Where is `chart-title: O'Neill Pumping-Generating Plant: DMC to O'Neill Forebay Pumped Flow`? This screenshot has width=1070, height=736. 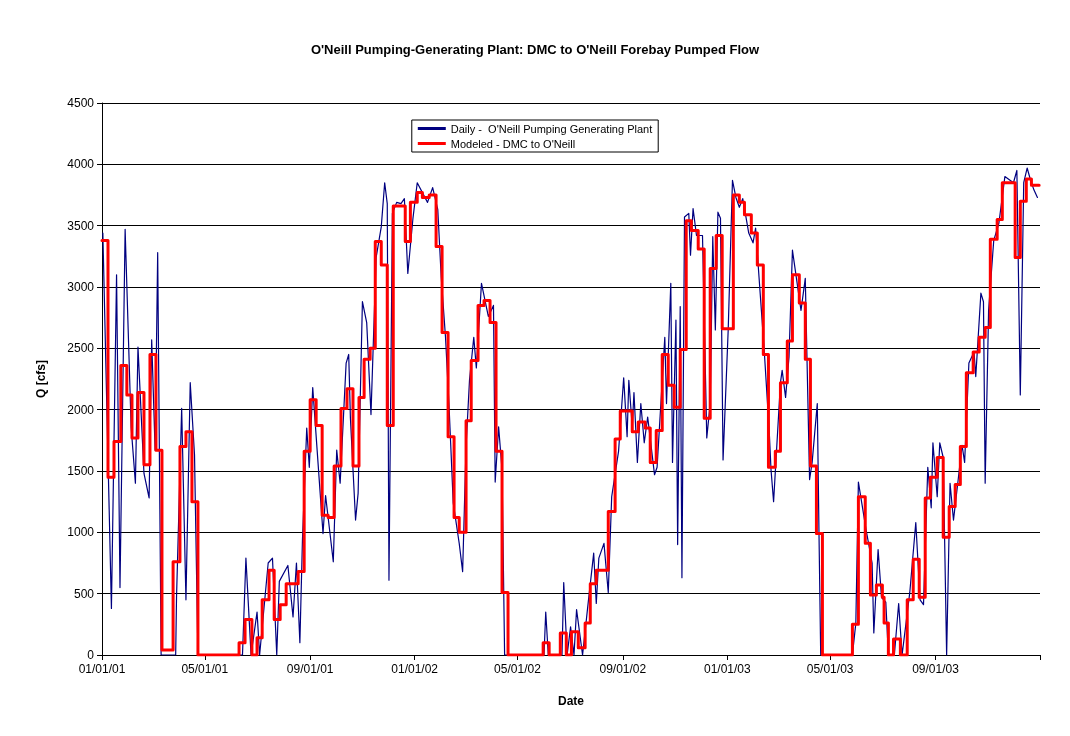
chart-title: O'Neill Pumping-Generating Plant: DMC to O'Neill Forebay Pumped Flow is located at coordinates (535, 49).